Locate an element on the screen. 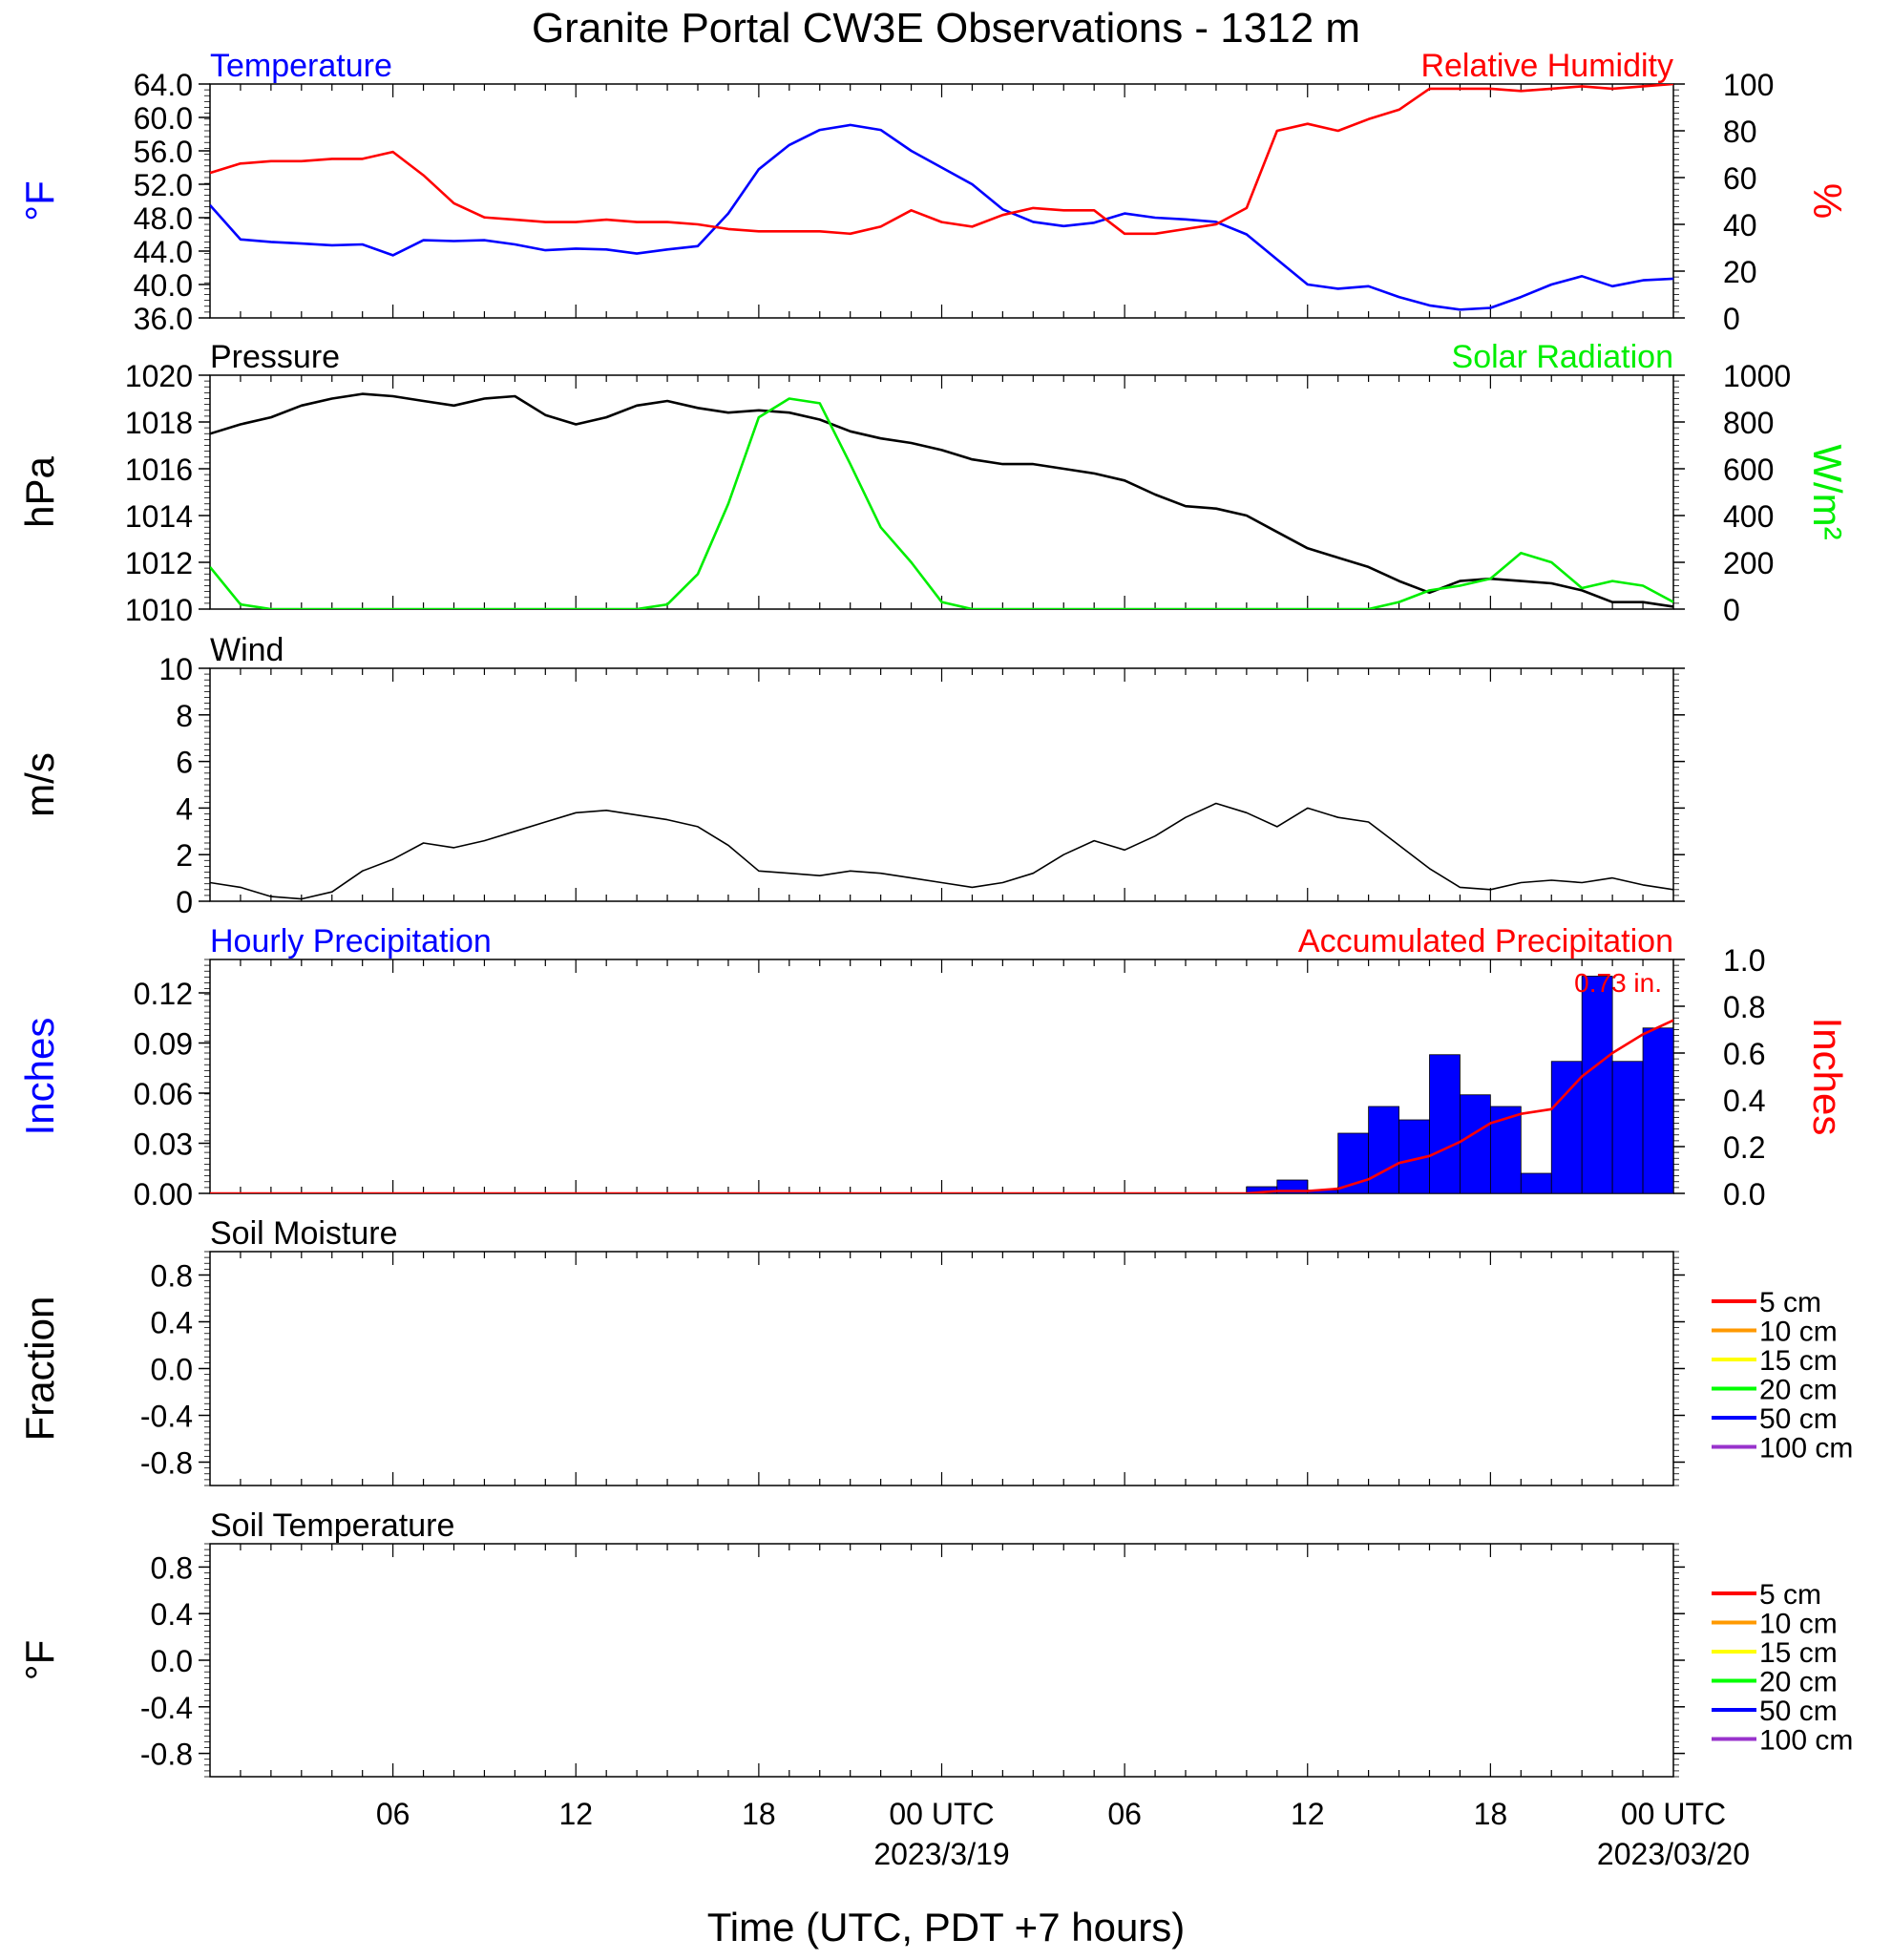 The height and width of the screenshot is (1960, 1892). x-tick-label: 06 is located at coordinates (1124, 1814).